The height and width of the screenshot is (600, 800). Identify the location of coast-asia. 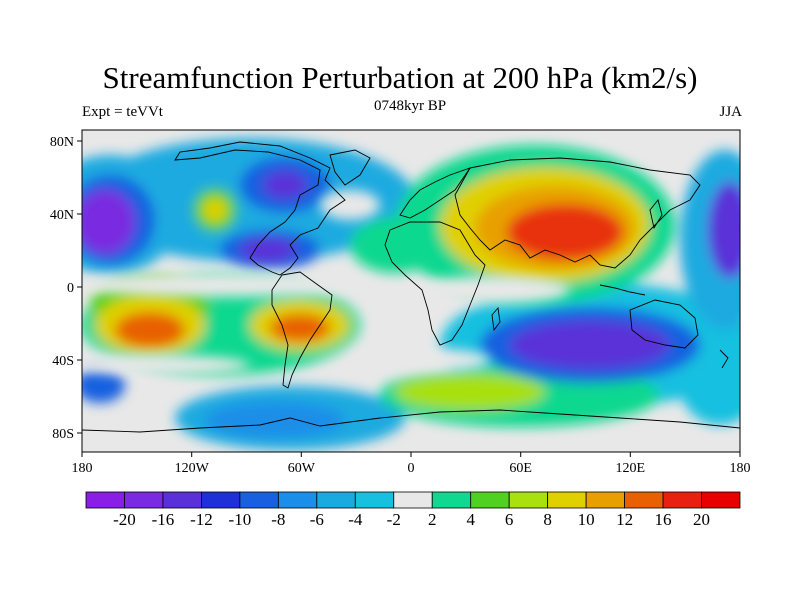
(577, 213).